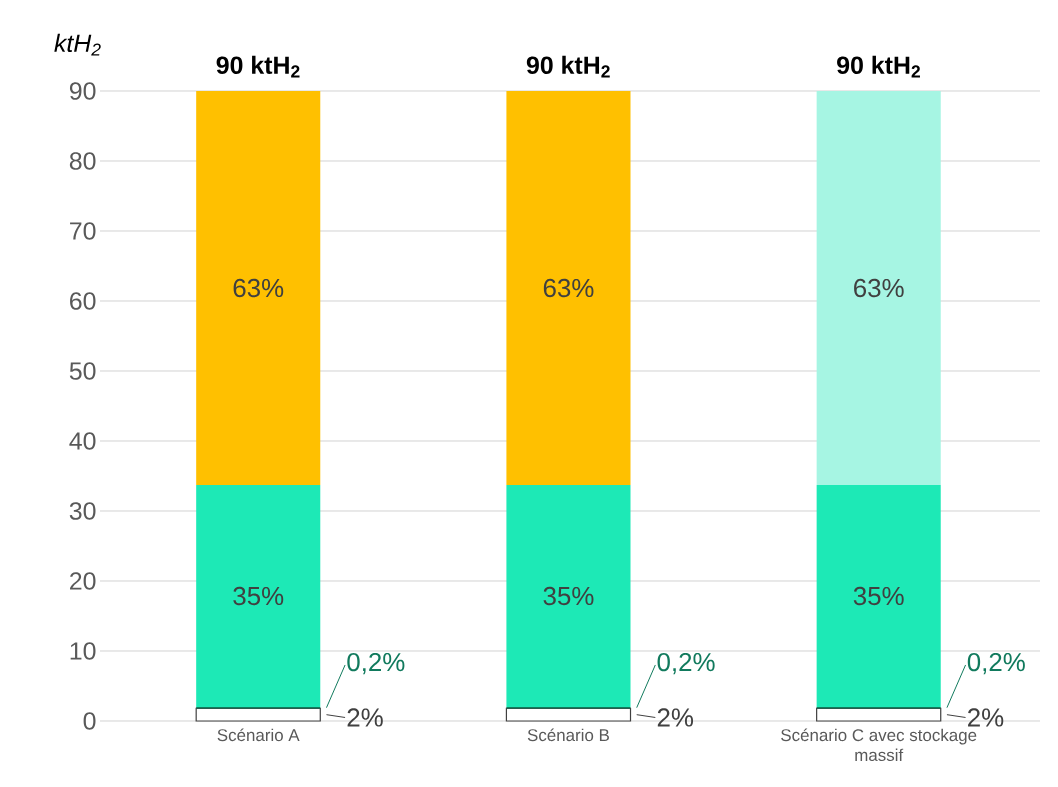 The image size is (1058, 787). I want to click on y-axis-title: ktH$_{2}$, so click(77, 44).